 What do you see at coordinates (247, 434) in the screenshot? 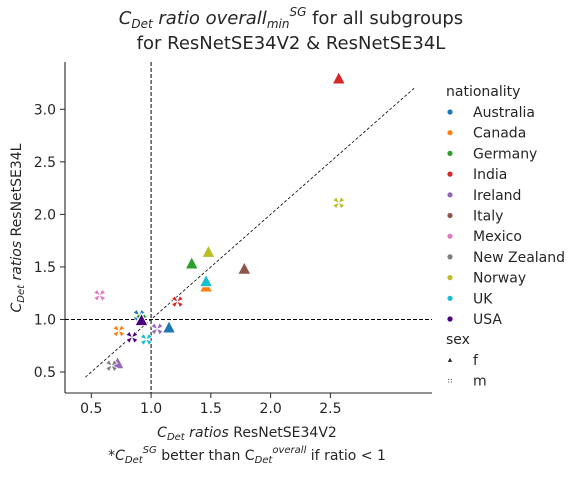
I see `x-axis-label: CDet ratios ResNetSE34V2` at bounding box center [247, 434].